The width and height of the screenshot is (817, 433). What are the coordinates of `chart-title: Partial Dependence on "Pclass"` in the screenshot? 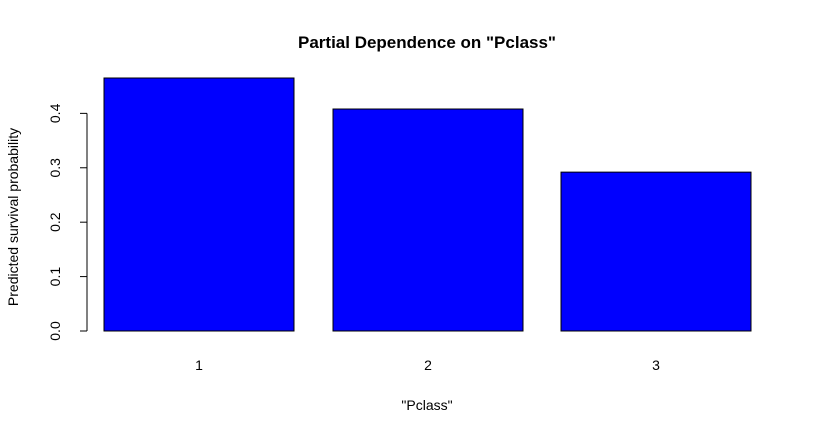 It's located at (427, 42).